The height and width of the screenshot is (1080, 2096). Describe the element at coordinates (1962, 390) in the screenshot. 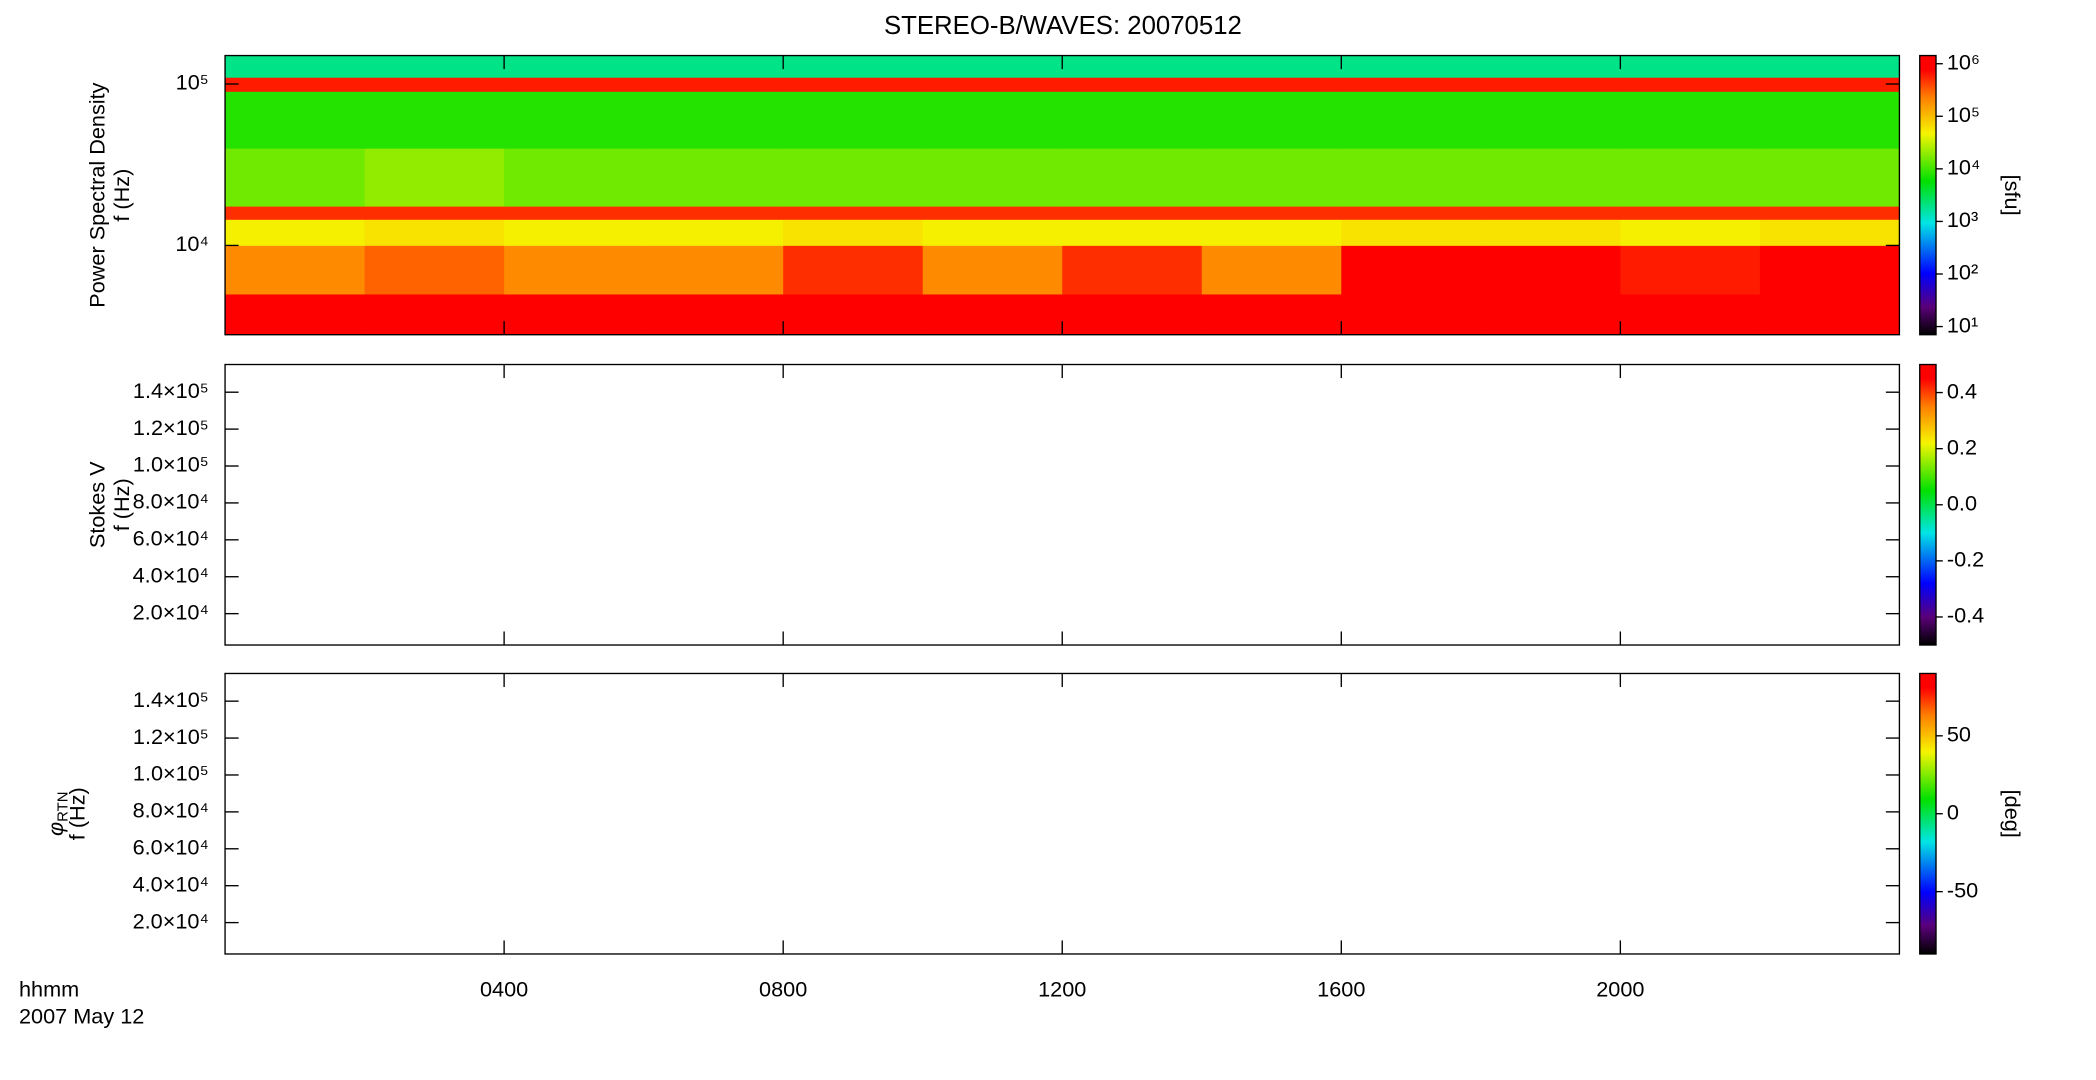

I see `colorbar-tick-label: 0.4` at that location.